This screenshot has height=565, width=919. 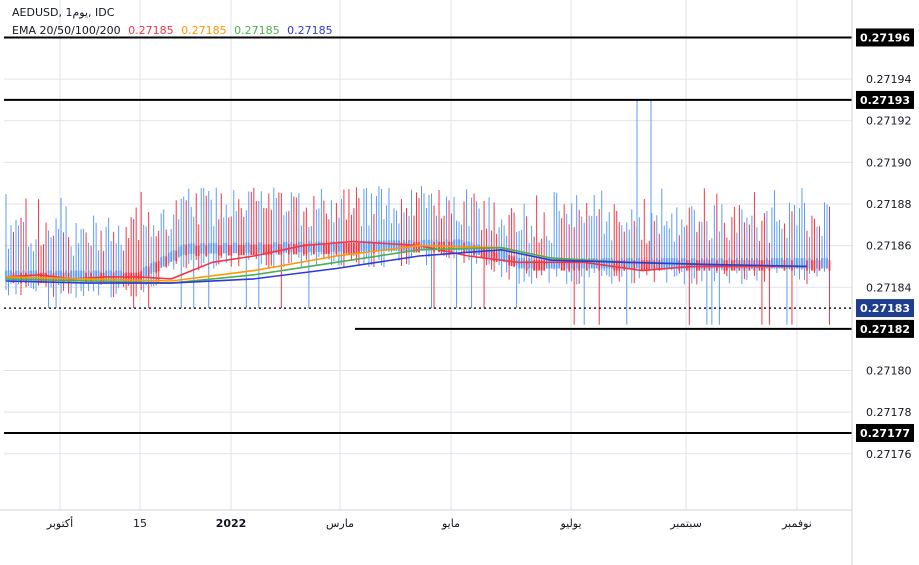 What do you see at coordinates (231, 523) in the screenshot?
I see `time-tick-label: 2022` at bounding box center [231, 523].